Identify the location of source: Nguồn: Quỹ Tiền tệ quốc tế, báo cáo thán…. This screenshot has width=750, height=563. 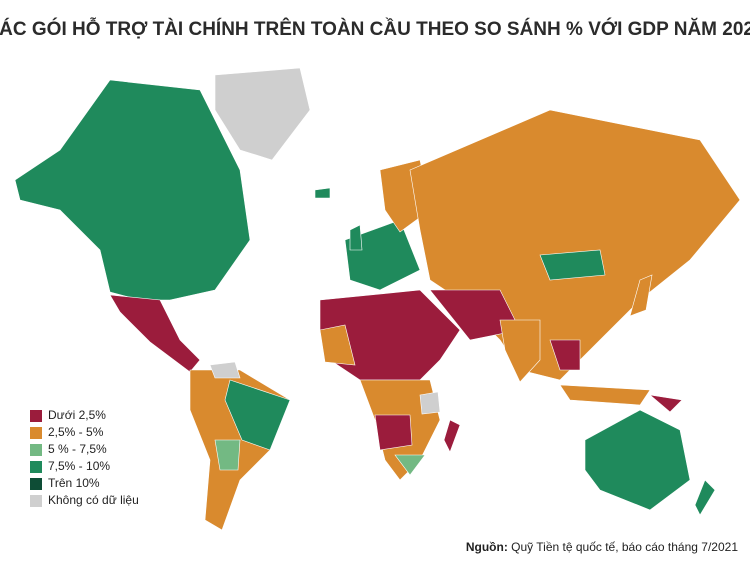
(602, 547).